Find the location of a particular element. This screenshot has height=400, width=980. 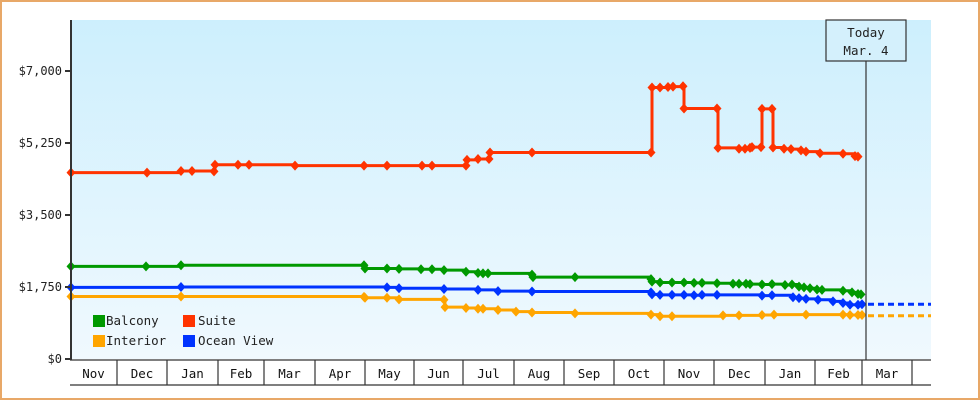

legend-swatch-ocean-view is located at coordinates (189, 341).